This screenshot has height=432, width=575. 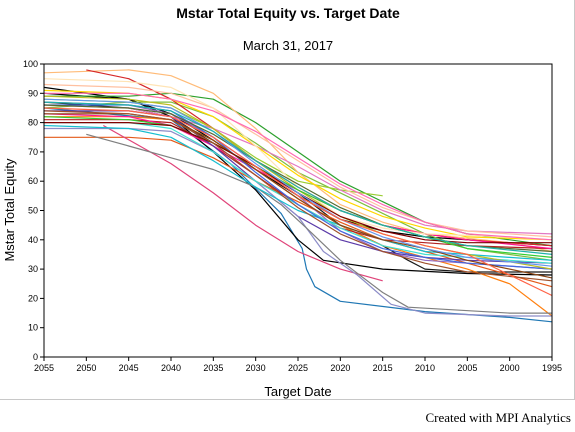 What do you see at coordinates (33, 298) in the screenshot?
I see `y-tick-label: 20` at bounding box center [33, 298].